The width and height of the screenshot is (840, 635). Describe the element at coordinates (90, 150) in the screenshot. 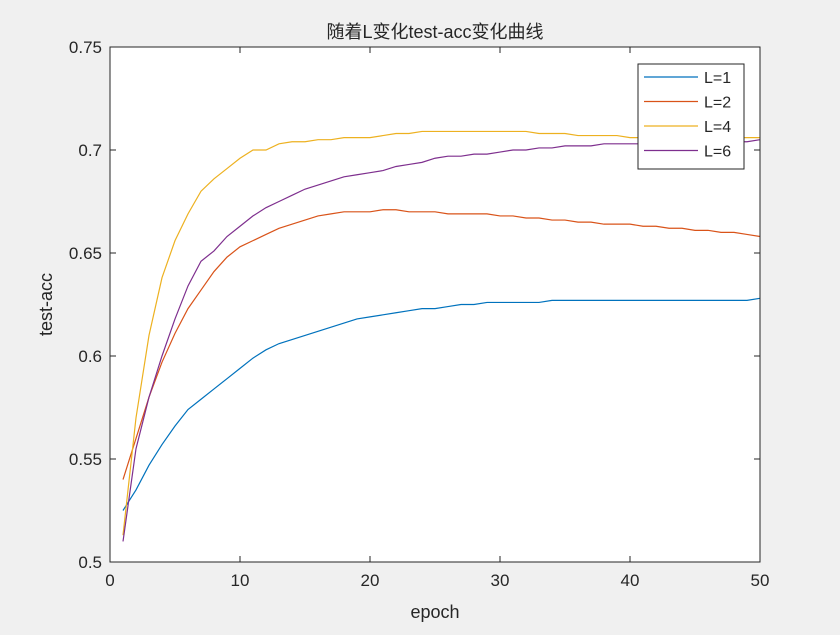

I see `y-tick-label: 0.7` at that location.